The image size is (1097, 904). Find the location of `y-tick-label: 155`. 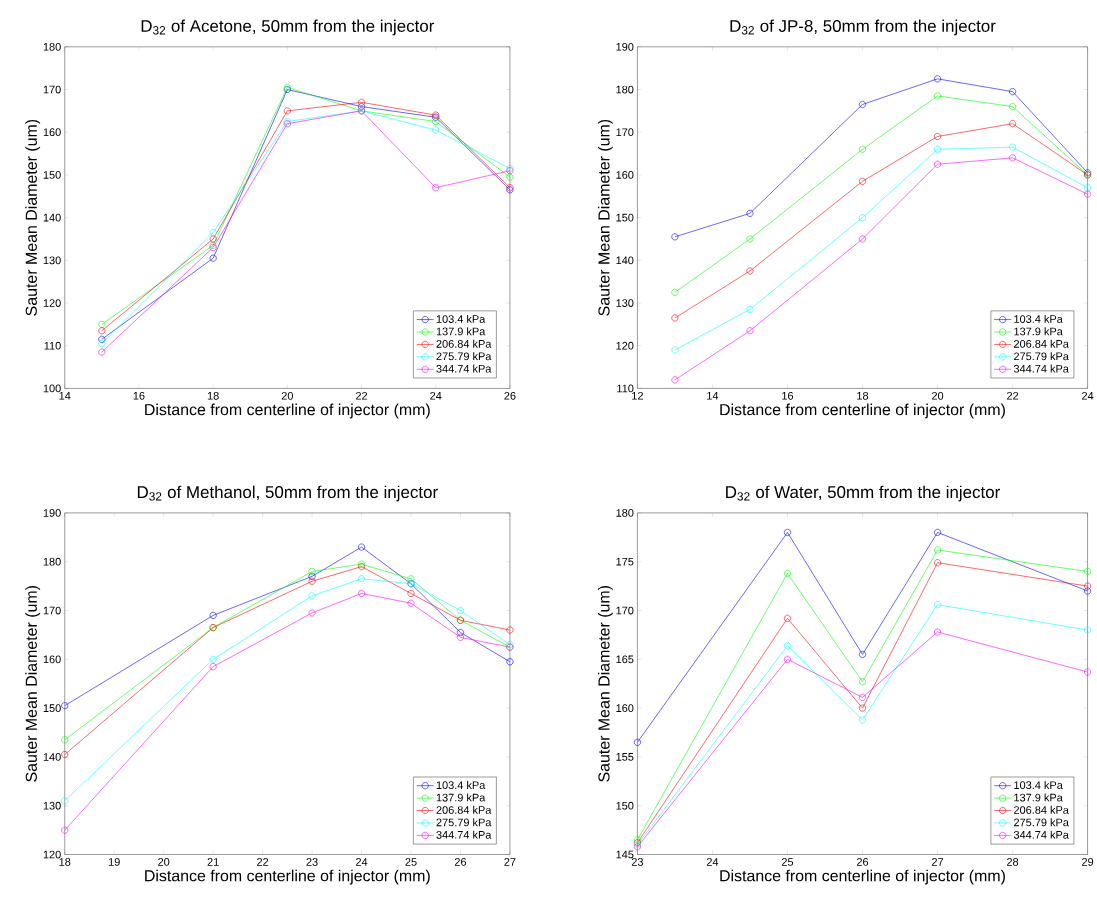

y-tick-label: 155 is located at coordinates (625, 756).